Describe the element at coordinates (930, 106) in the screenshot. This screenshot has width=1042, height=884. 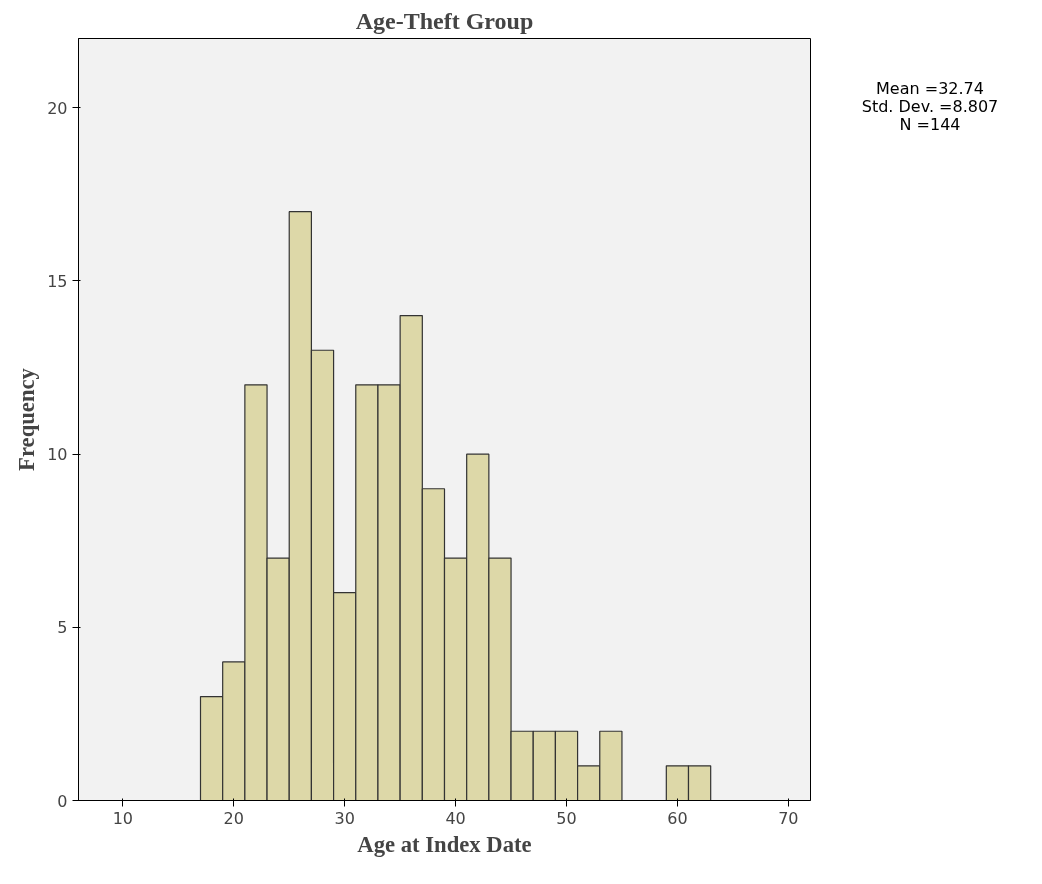
I see `text: Std. Dev. =8.807` at that location.